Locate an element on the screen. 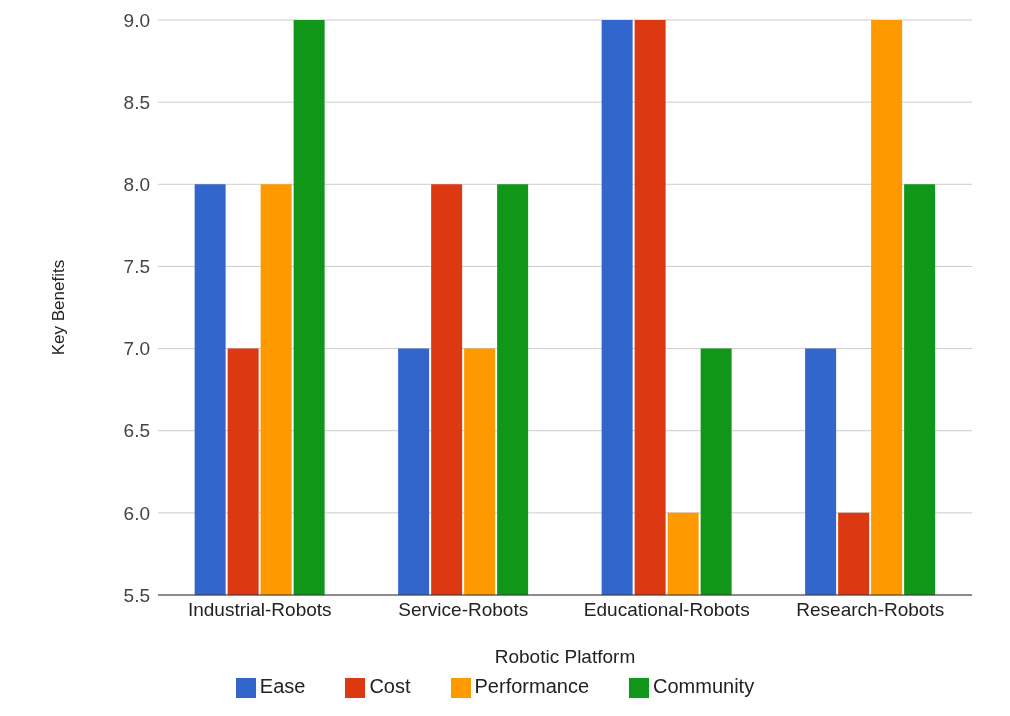 Image resolution: width=1010 pixels, height=716 pixels. legend-label: Cost is located at coordinates (390, 686).